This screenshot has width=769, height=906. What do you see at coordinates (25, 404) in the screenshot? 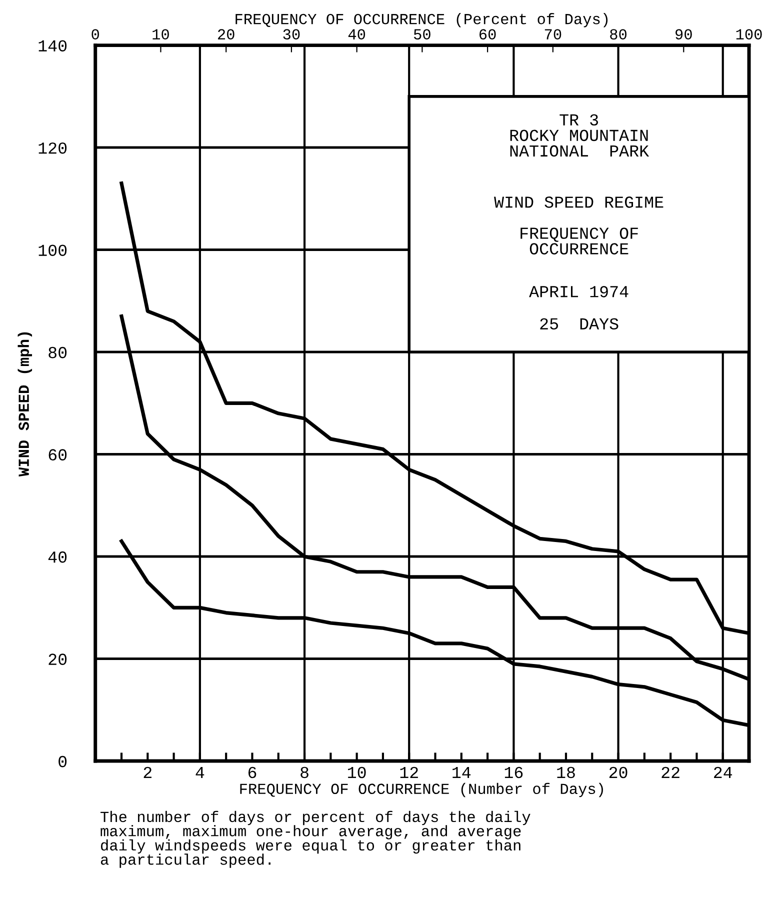
I see `y-axis-title: WIND SPEED (mph)` at bounding box center [25, 404].